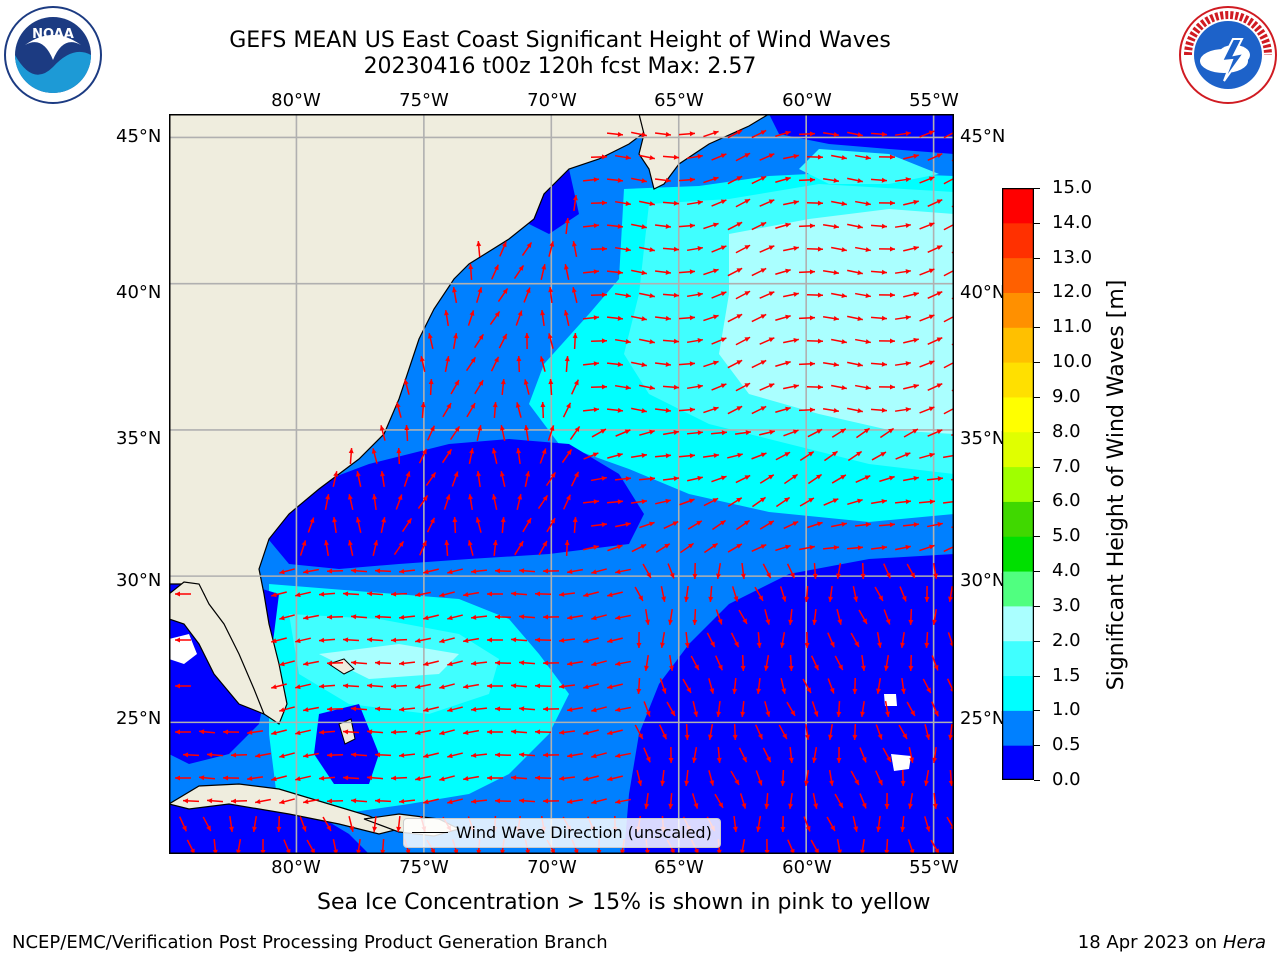 The width and height of the screenshot is (1280, 960). Describe the element at coordinates (983, 136) in the screenshot. I see `lat-label-right: 45°N` at that location.